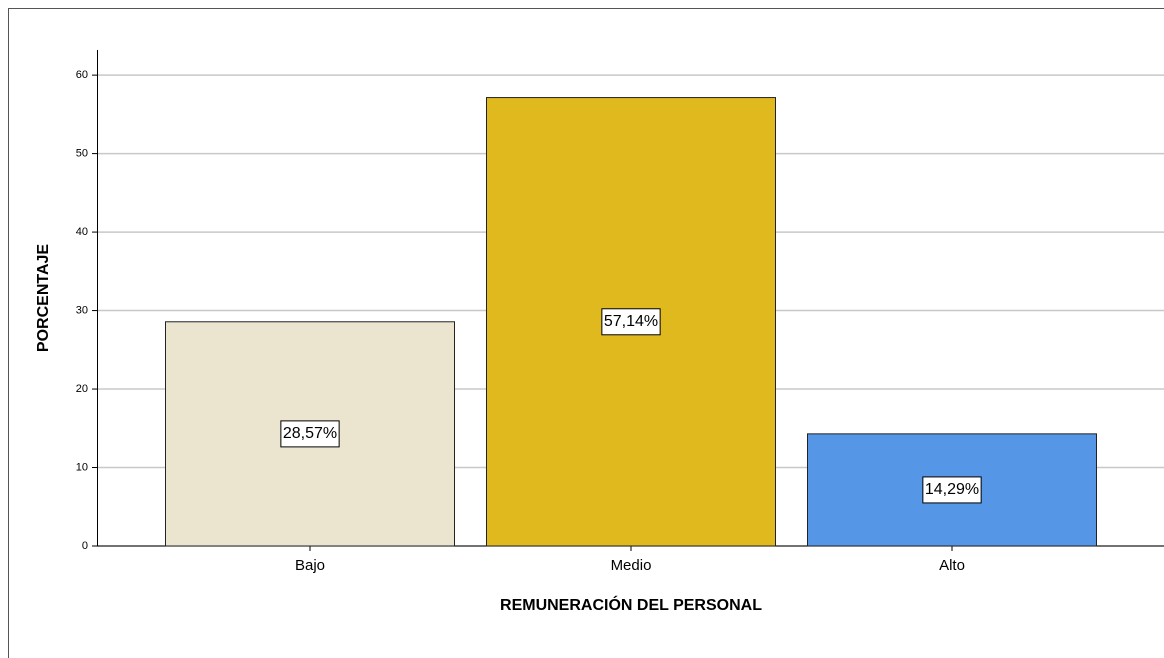 Image resolution: width=1164 pixels, height=658 pixels. What do you see at coordinates (82, 389) in the screenshot?
I see `y-tick-label: 20` at bounding box center [82, 389].